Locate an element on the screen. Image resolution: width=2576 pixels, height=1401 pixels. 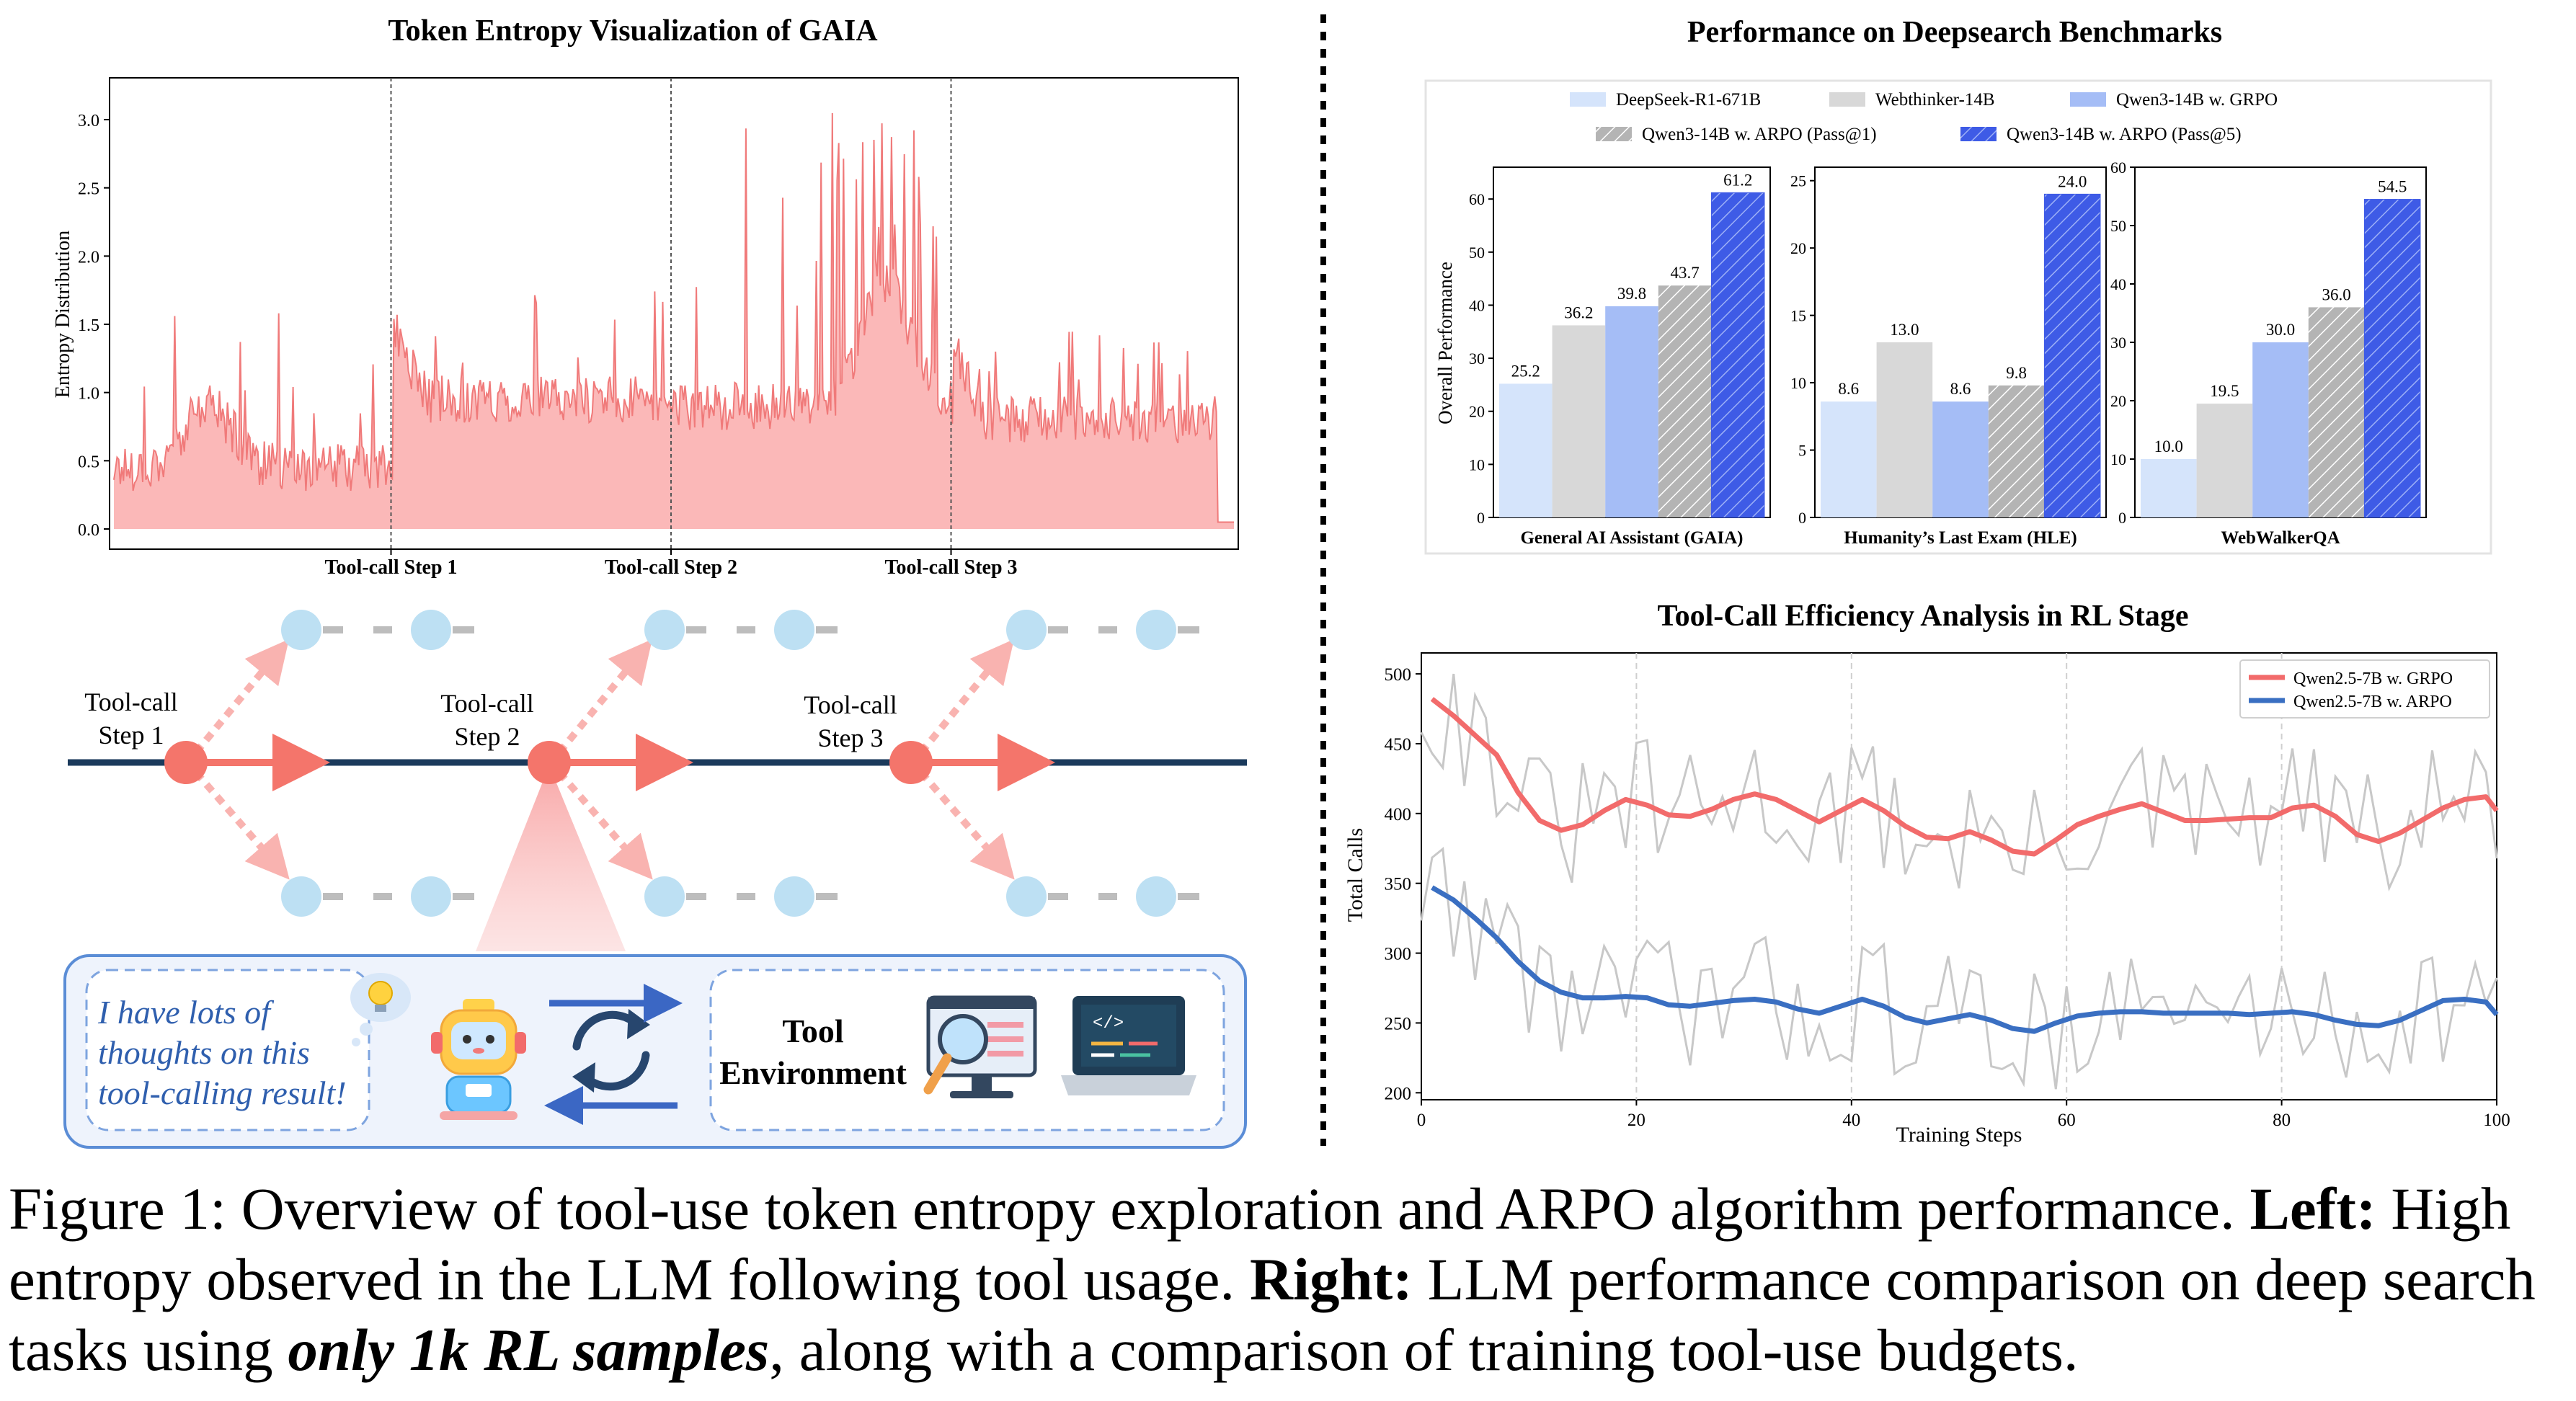
tool-call-step-label: Tool-call Step 1 is located at coordinates (390, 567).